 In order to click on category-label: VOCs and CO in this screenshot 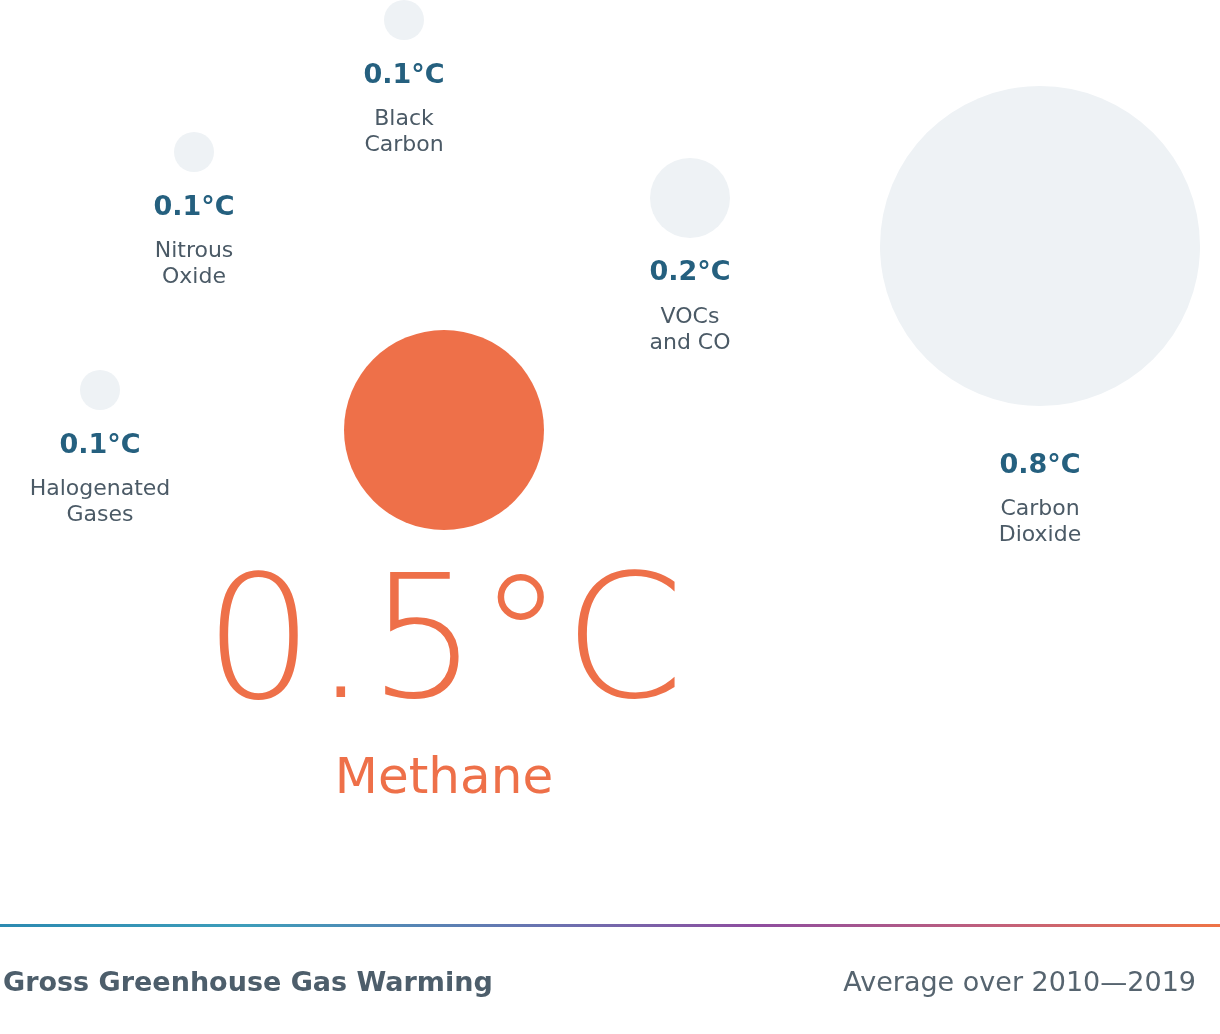, I will do `click(690, 328)`.